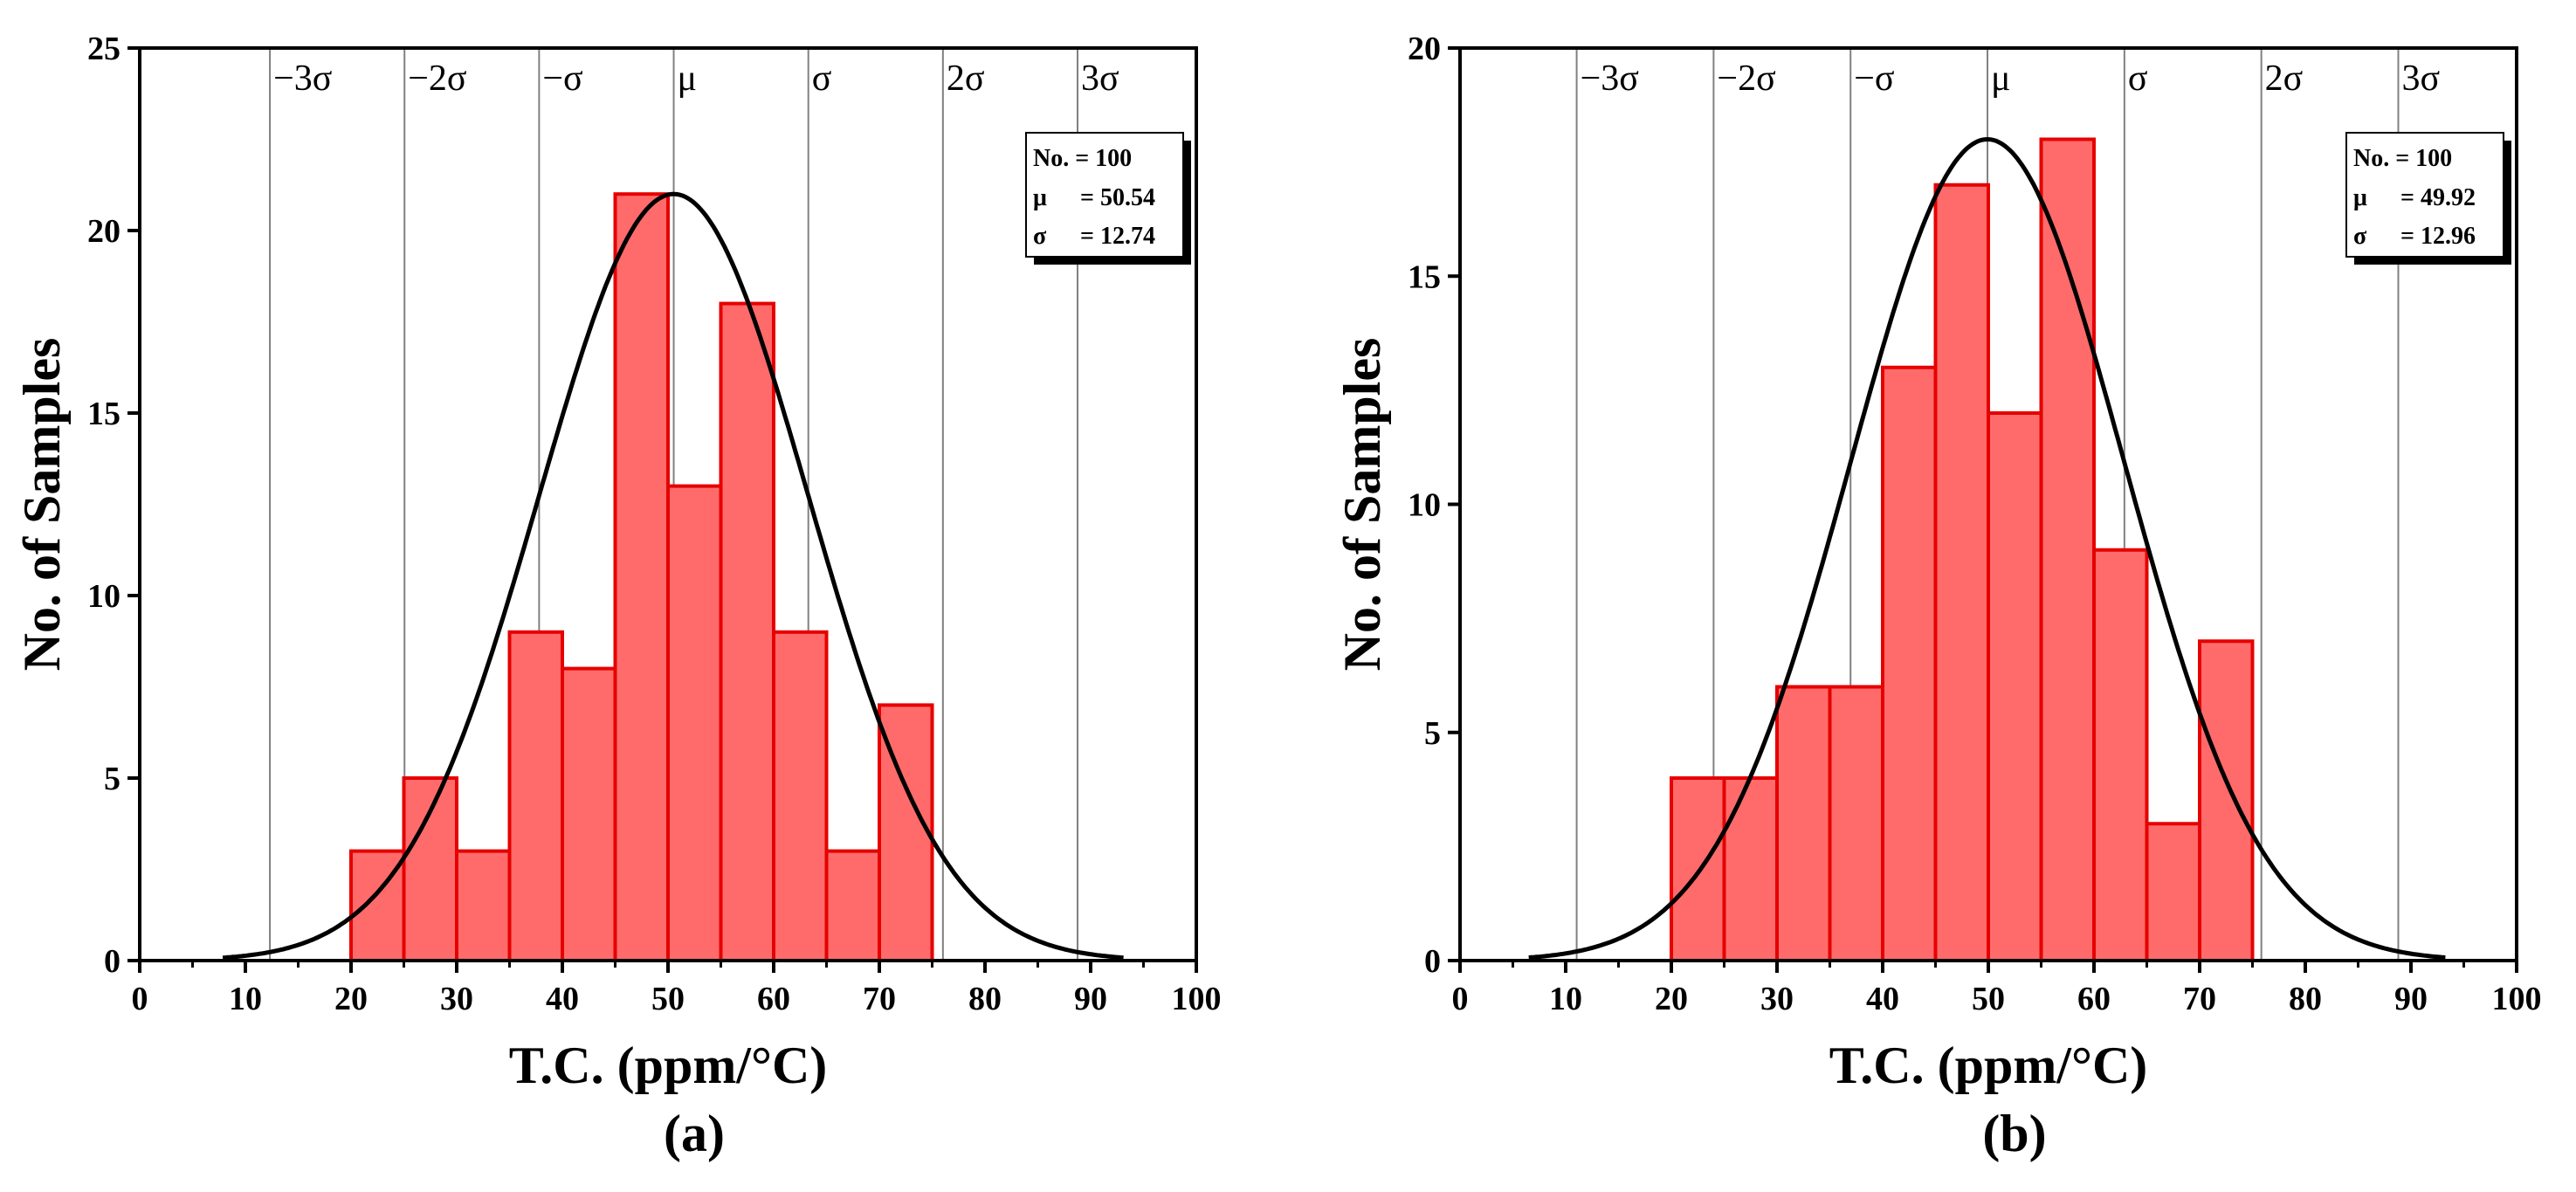 This screenshot has width=2576, height=1192. I want to click on stats-sigma-value: = 12.96, so click(2438, 236).